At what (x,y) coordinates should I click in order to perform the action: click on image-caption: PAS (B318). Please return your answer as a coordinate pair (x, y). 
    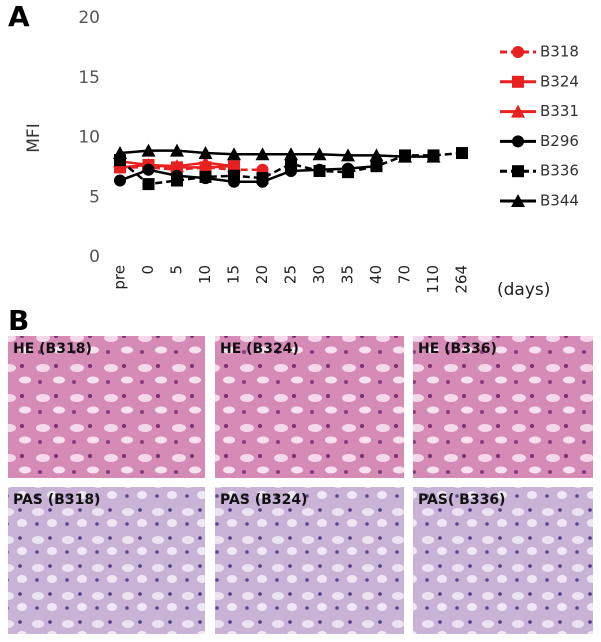
    Looking at the image, I should click on (56, 500).